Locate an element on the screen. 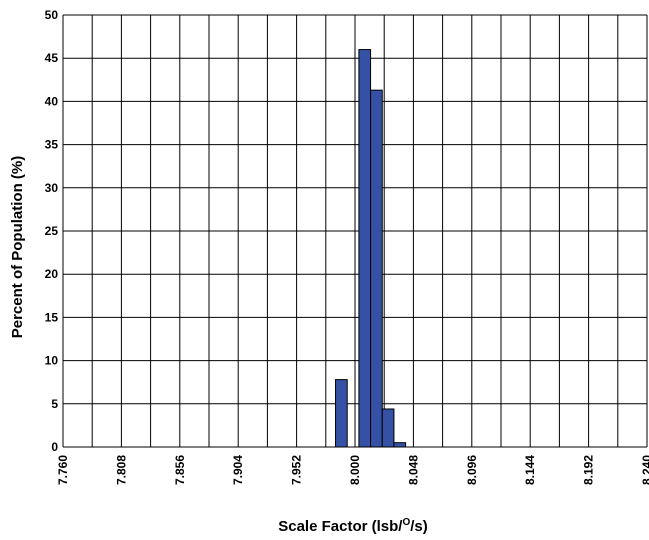  y-tick-label: 20 is located at coordinates (52, 274).